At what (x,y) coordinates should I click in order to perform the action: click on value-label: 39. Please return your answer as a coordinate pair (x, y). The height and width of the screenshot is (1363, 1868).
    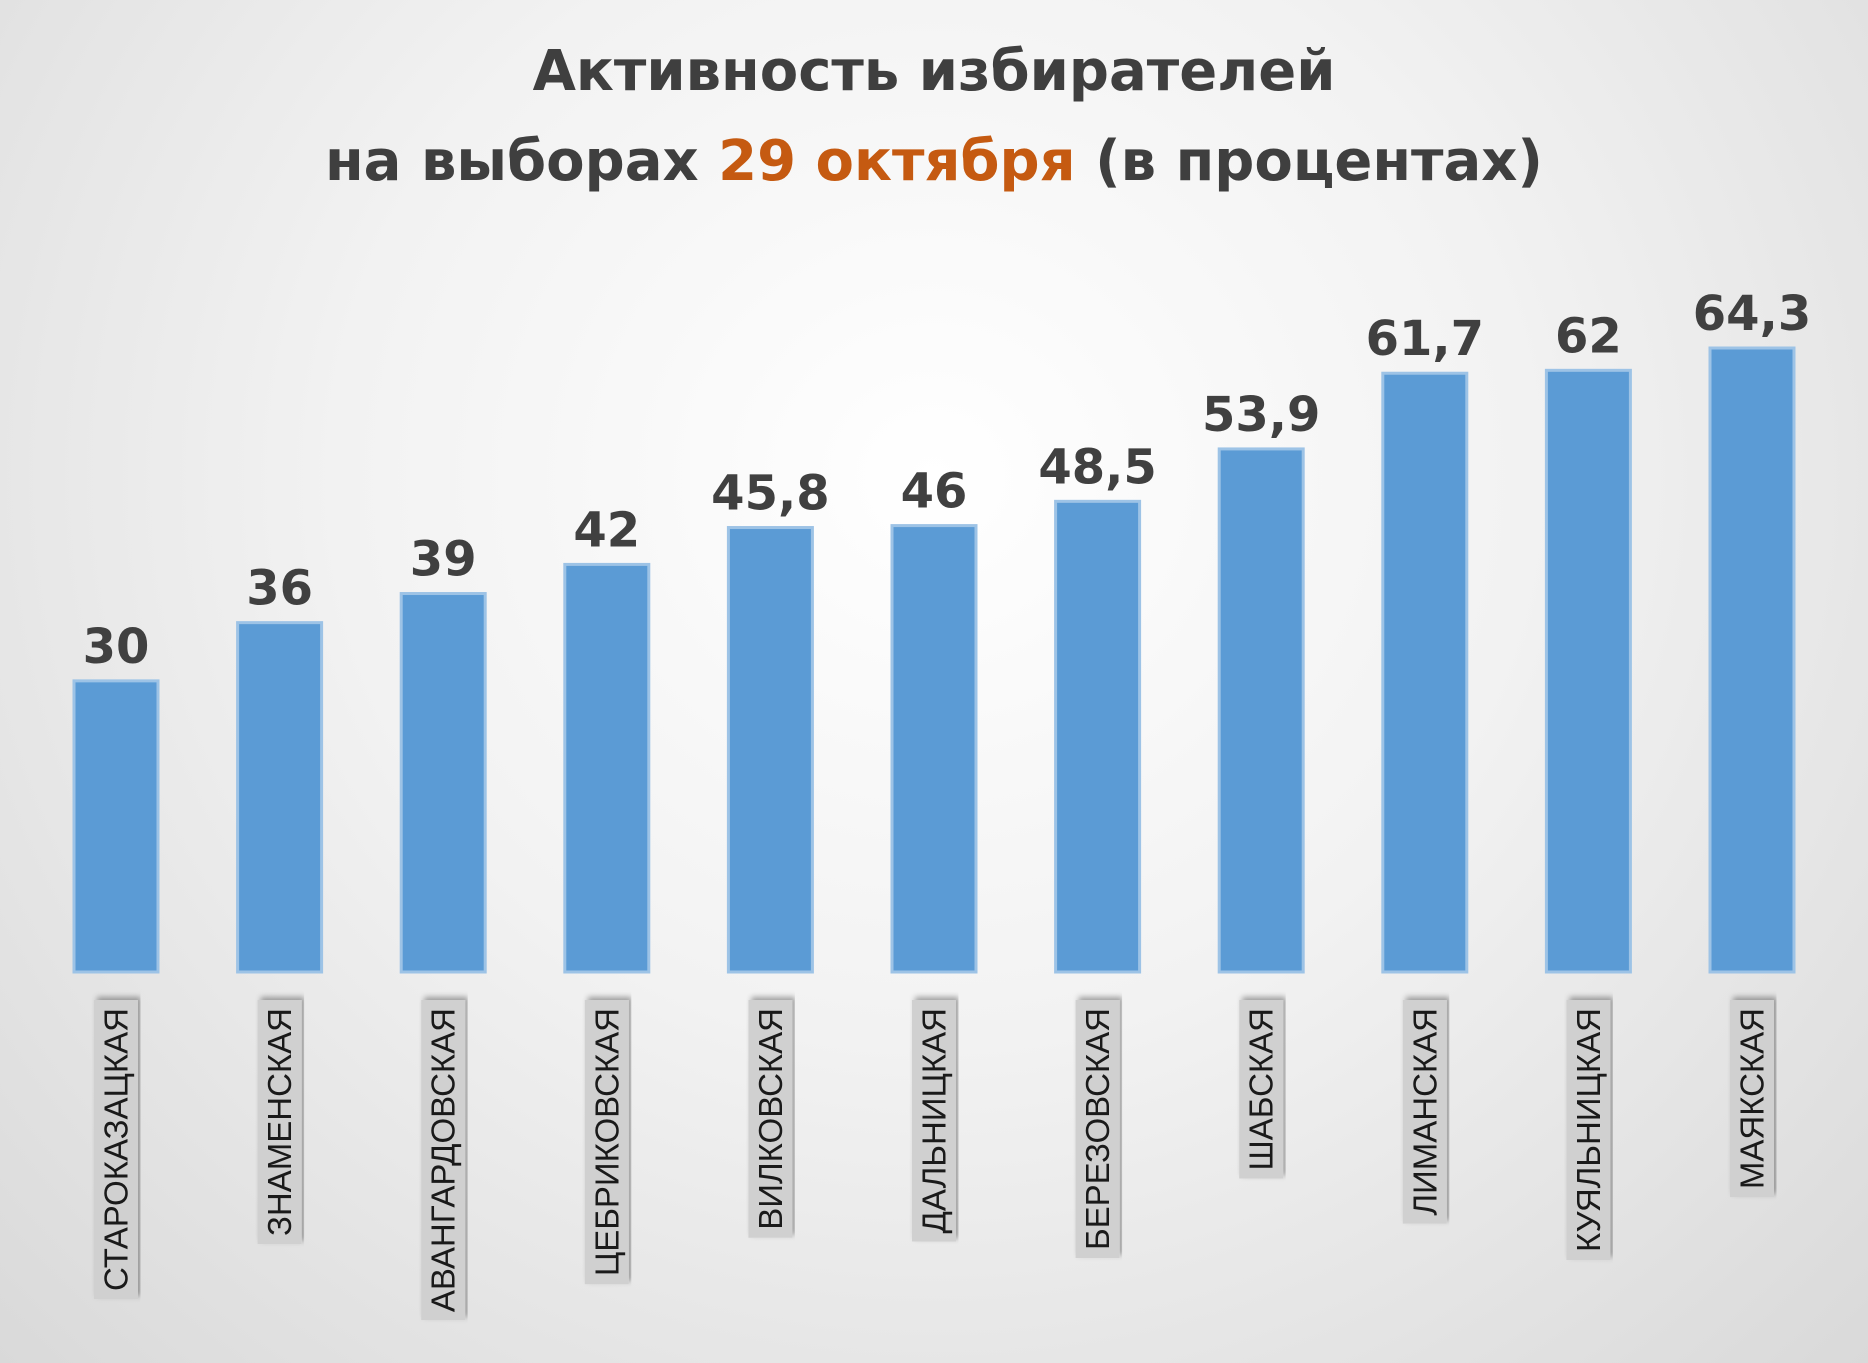
    Looking at the image, I should click on (443, 560).